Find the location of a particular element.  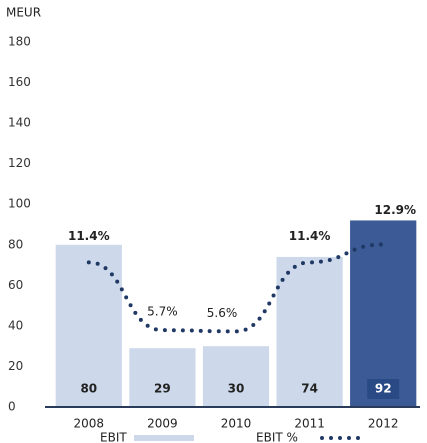

x-tick-label: 2012 is located at coordinates (383, 424).